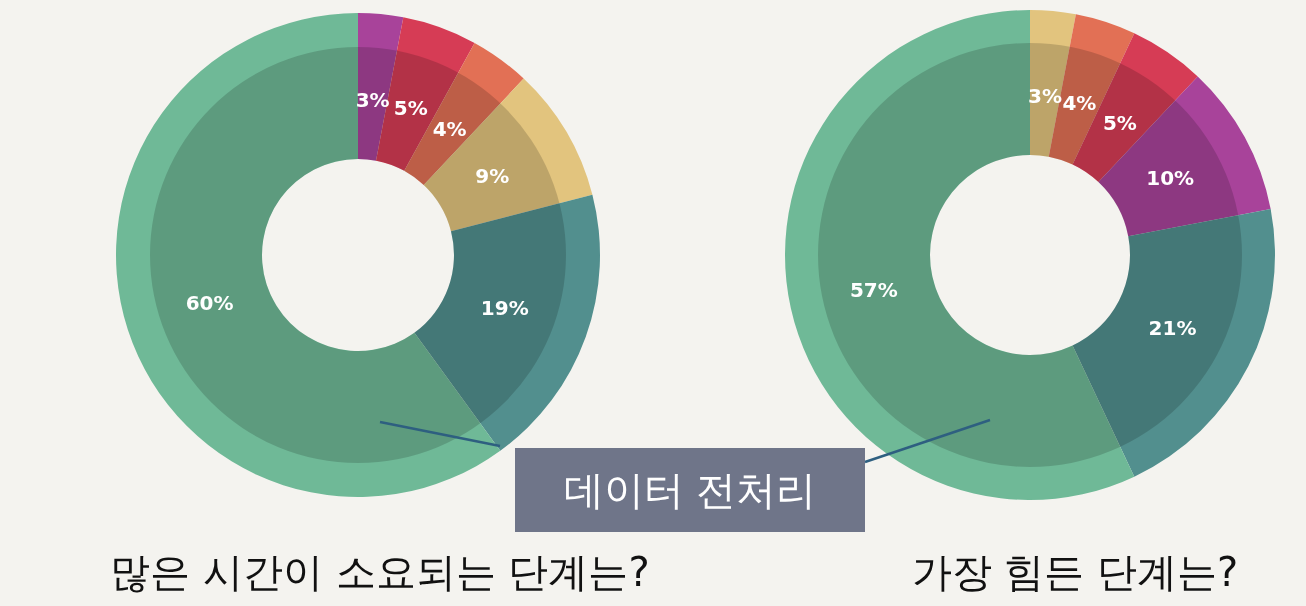  I want to click on data-label: 60%, so click(209, 303).